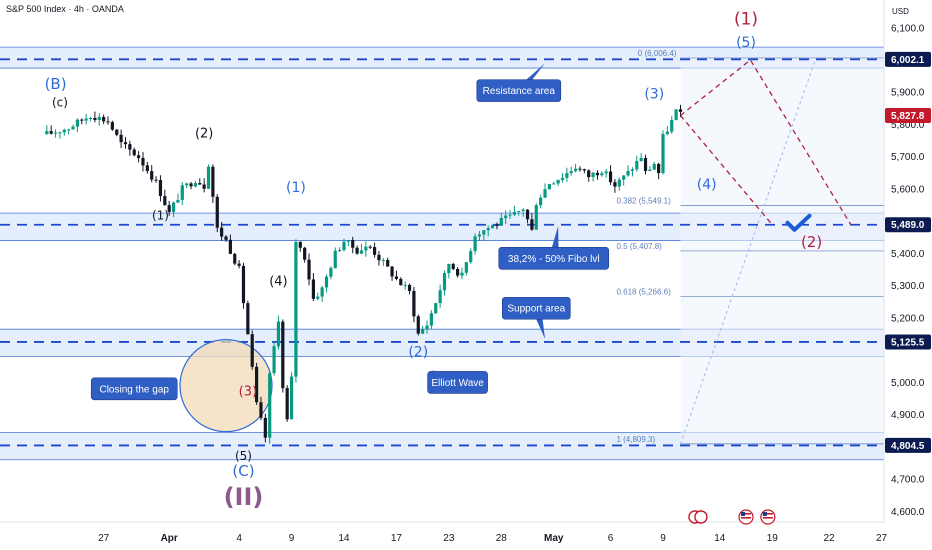 The image size is (932, 550). Describe the element at coordinates (611, 538) in the screenshot. I see `x-tick-label: 6` at that location.